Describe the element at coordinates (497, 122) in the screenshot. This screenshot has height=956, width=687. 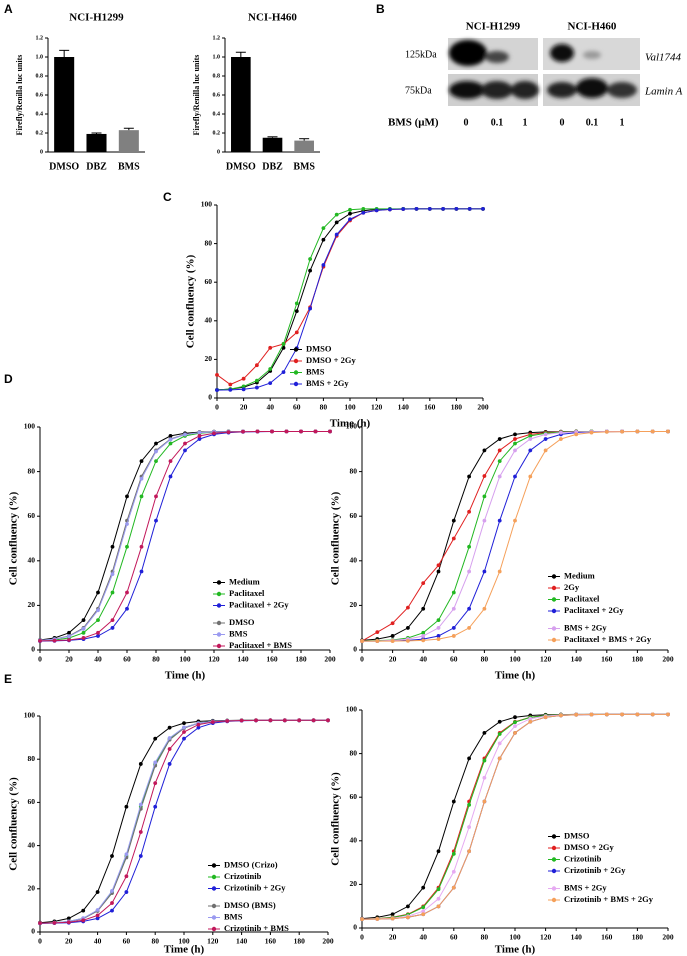
I see `dose-label: 0.1` at that location.